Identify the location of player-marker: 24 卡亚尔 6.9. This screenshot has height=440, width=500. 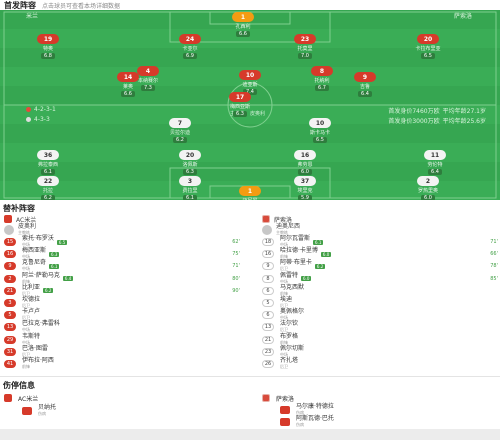
(190, 46).